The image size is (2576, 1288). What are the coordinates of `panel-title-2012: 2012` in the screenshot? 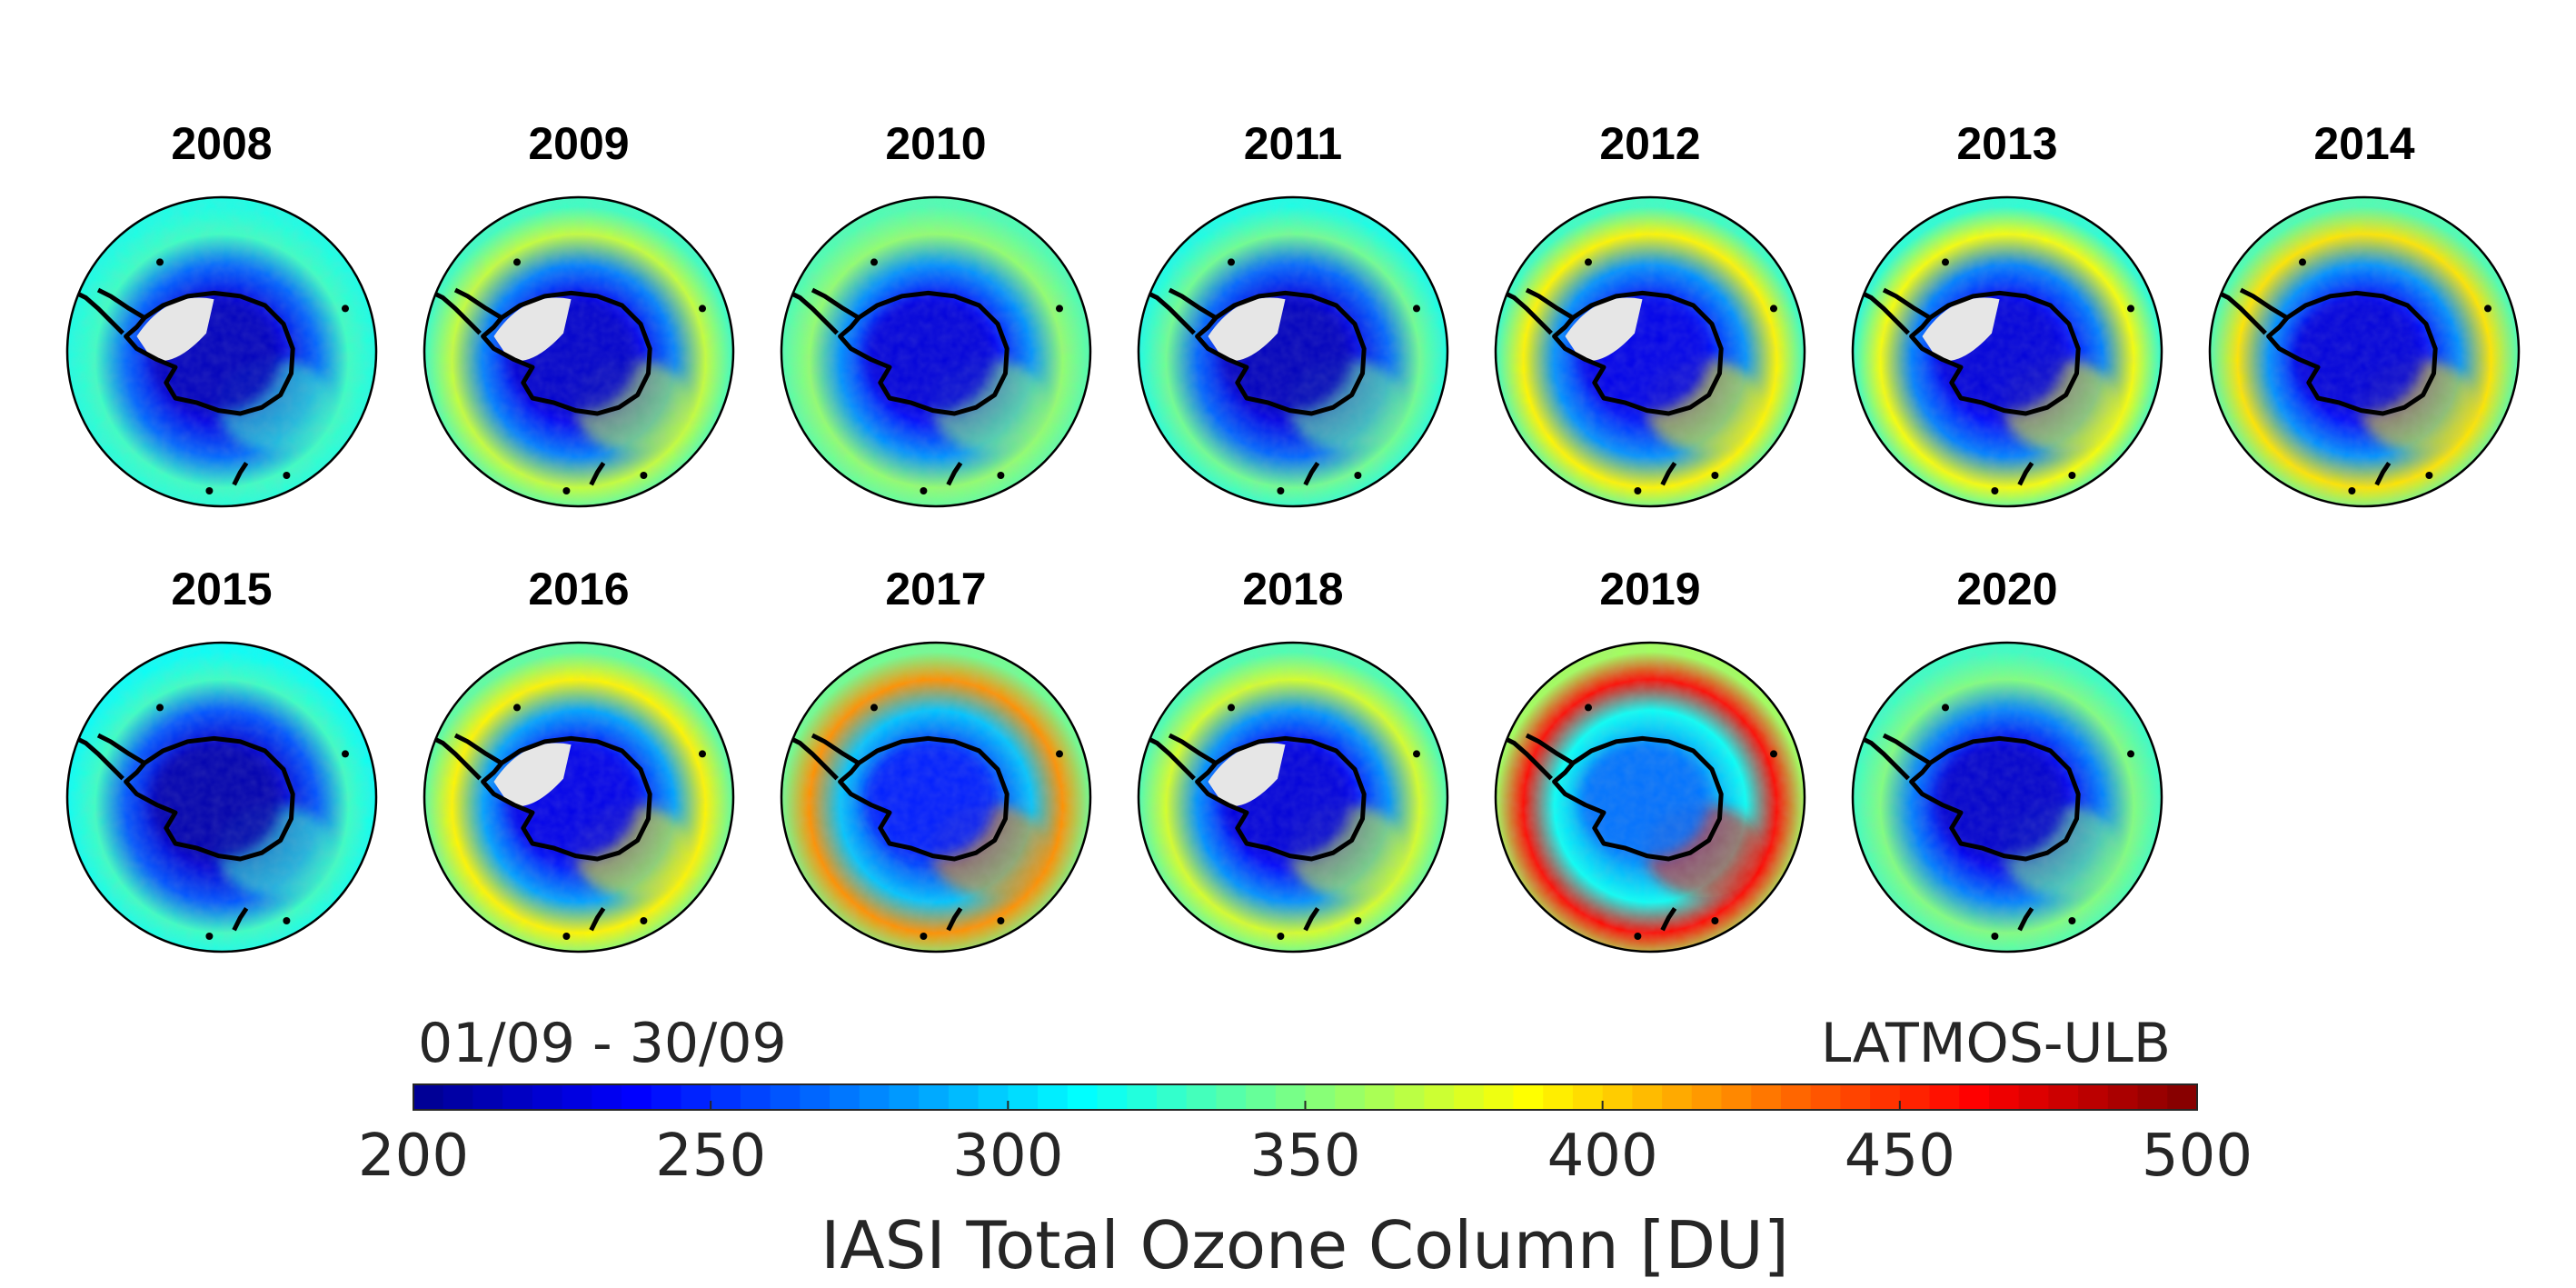 It's located at (1650, 143).